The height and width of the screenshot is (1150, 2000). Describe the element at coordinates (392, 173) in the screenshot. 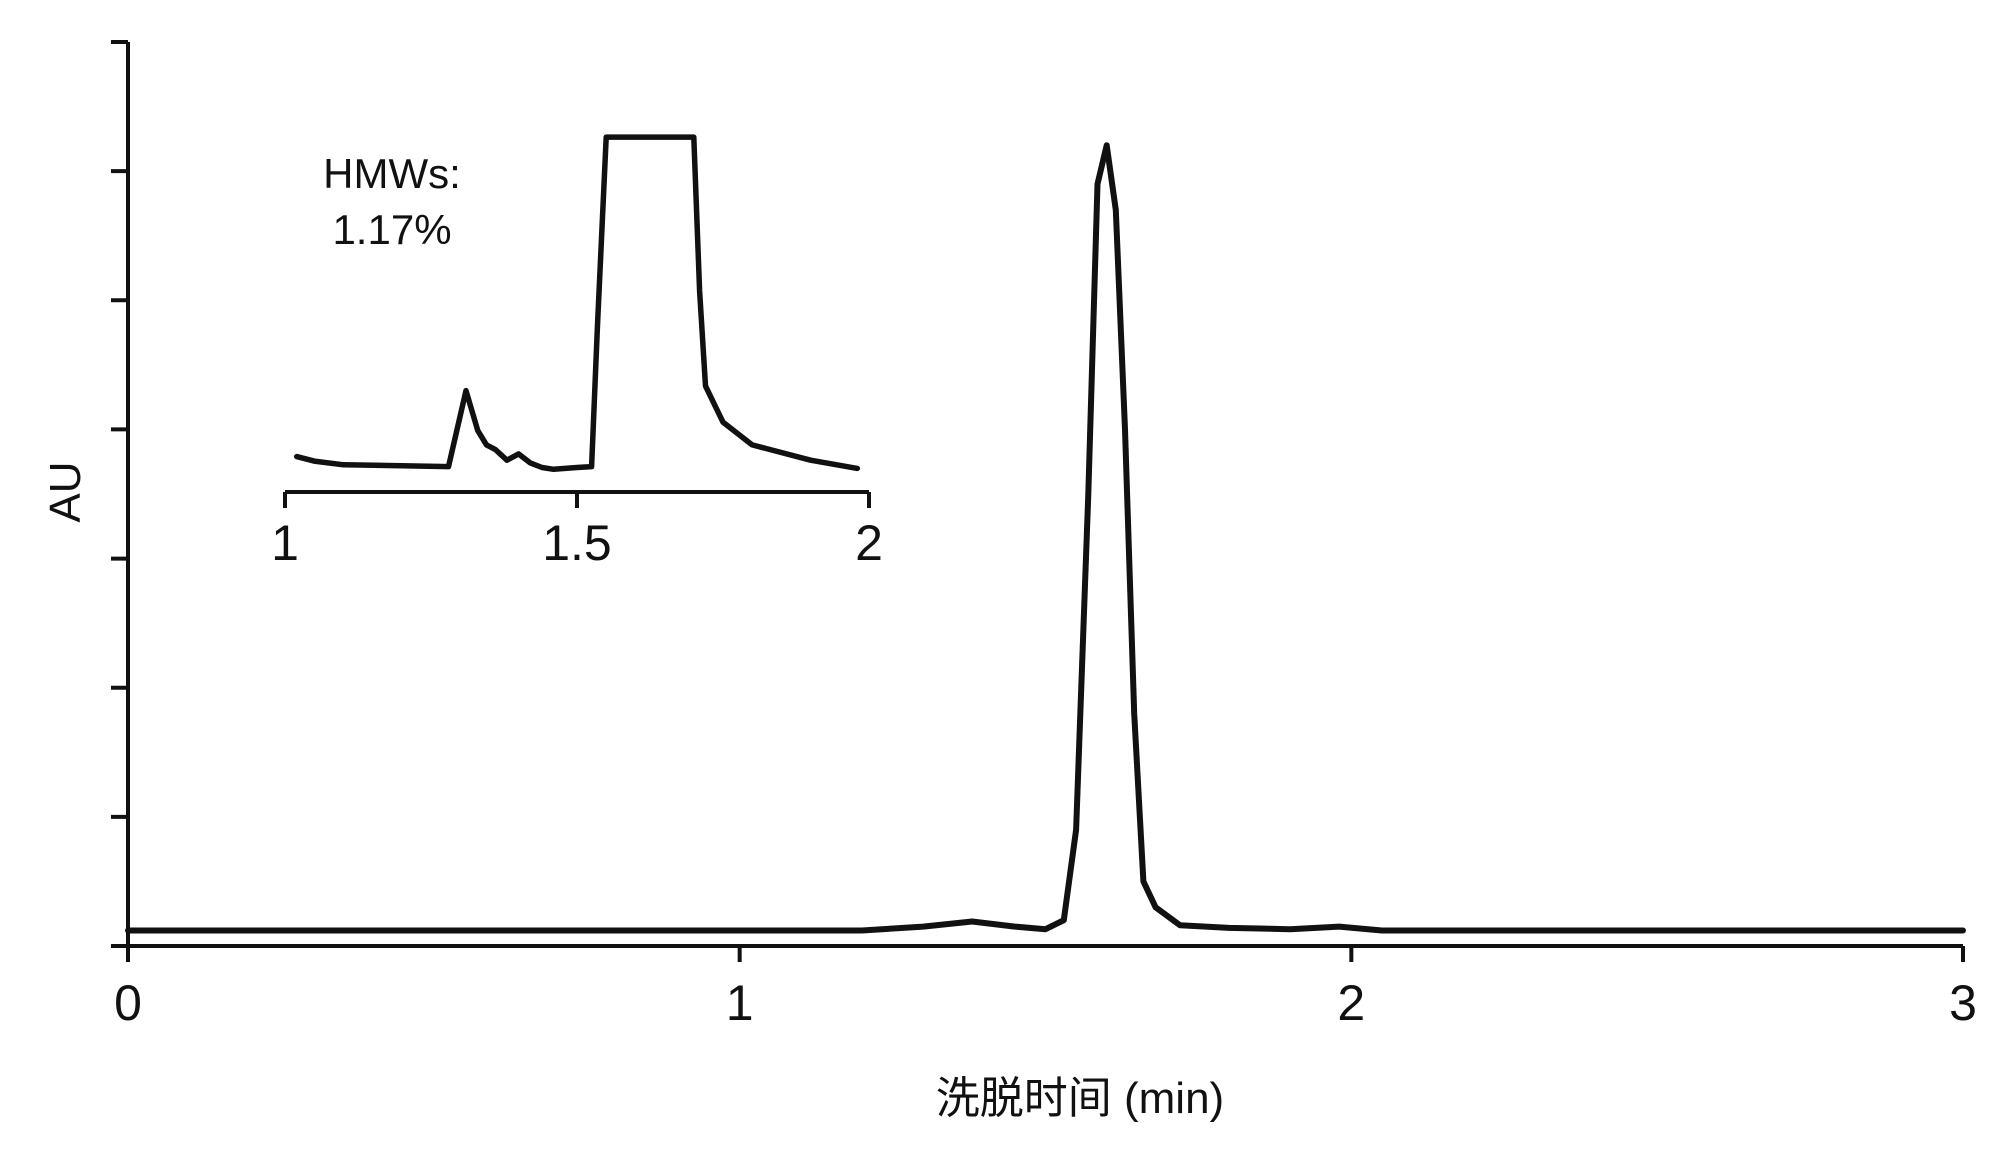

I see `hmw-annotation-label: HMWs:` at that location.